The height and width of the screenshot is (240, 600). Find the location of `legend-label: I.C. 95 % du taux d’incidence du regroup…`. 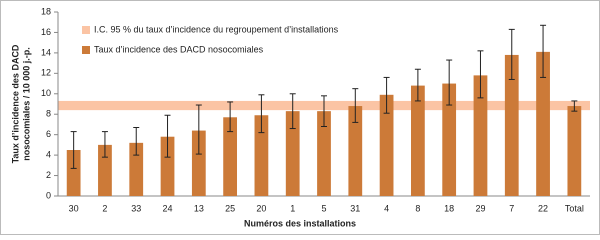

legend-label: I.C. 95 % du taux d’incidence du regroup… is located at coordinates (216, 29).